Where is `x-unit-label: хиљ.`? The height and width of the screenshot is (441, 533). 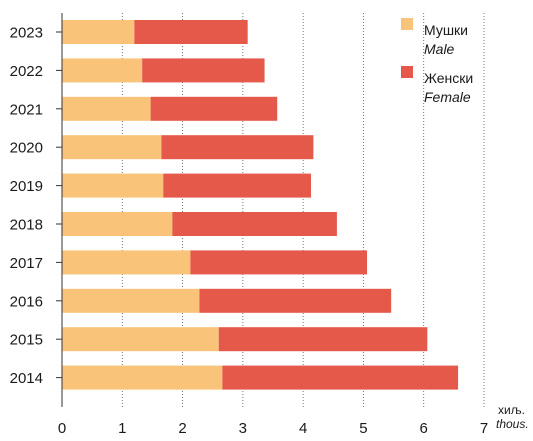 x-unit-label: хиљ. is located at coordinates (511, 410).